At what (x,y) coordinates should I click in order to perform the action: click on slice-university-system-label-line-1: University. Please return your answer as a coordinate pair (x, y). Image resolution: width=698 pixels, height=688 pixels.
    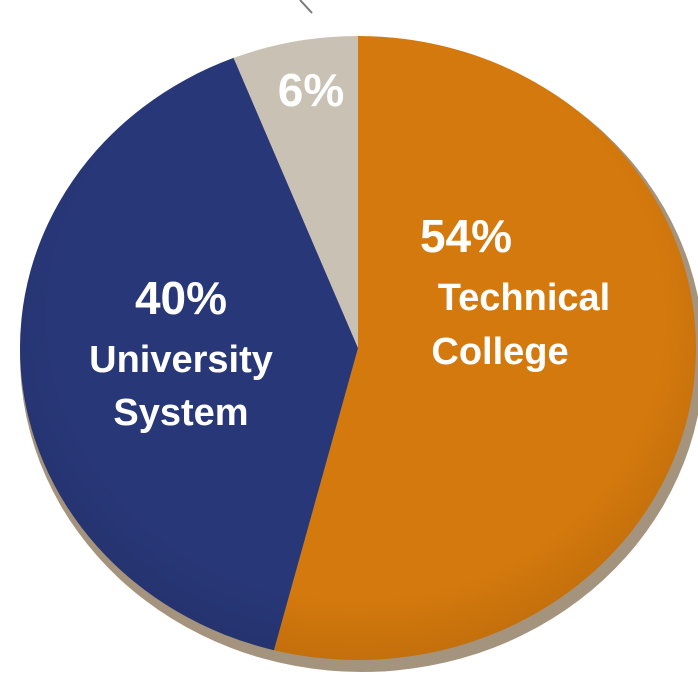
    Looking at the image, I should click on (181, 360).